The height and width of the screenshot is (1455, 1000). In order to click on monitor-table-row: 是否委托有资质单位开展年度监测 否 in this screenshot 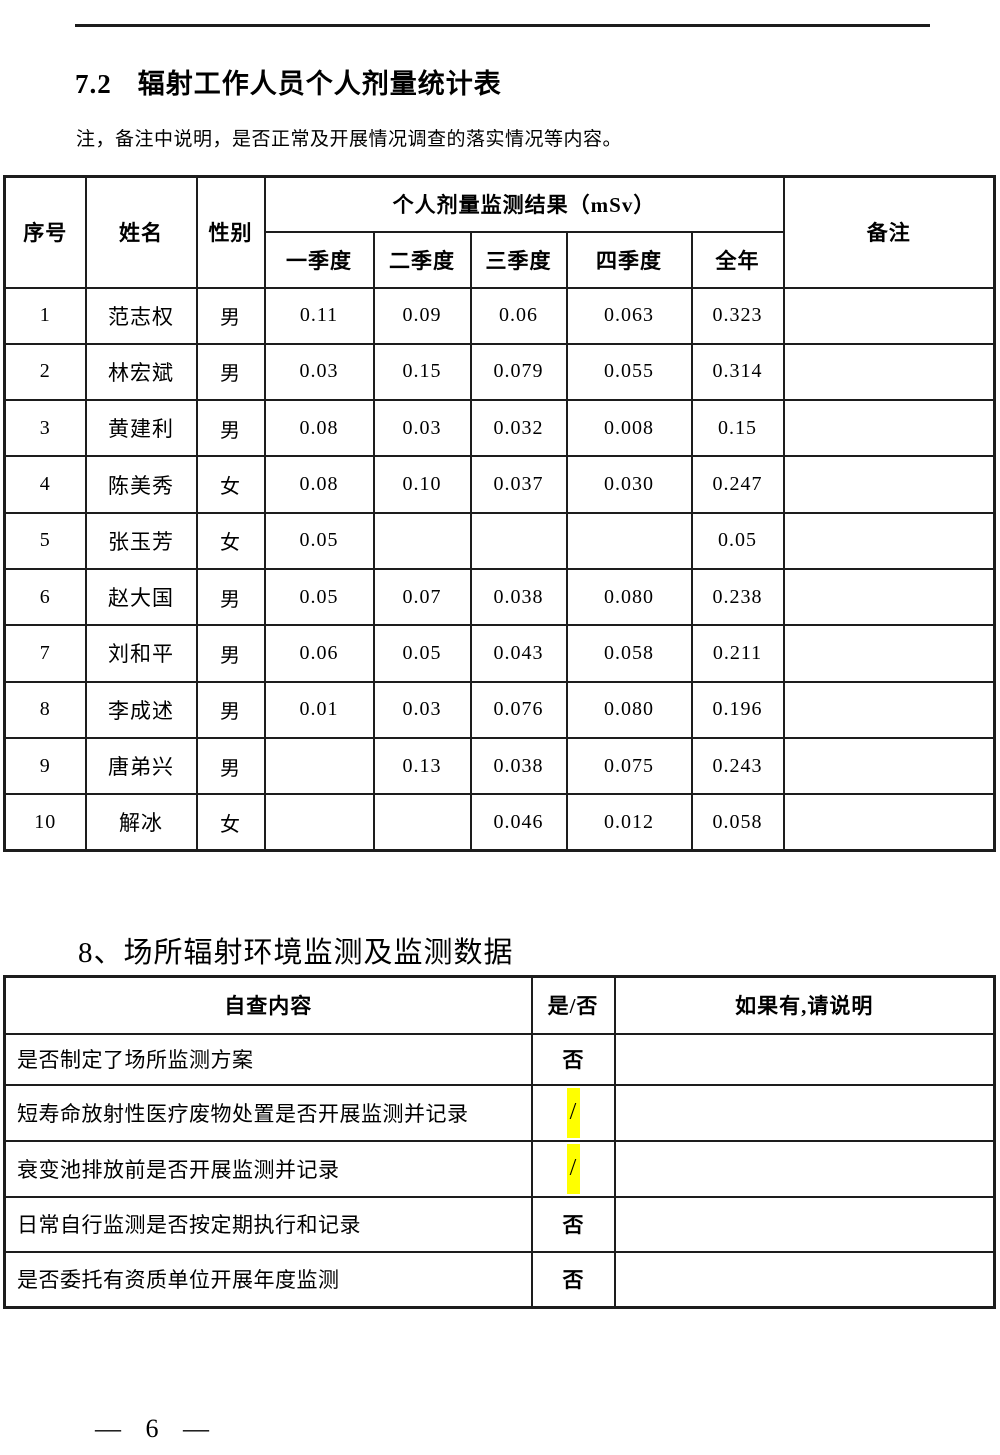, I will do `click(499, 1279)`.